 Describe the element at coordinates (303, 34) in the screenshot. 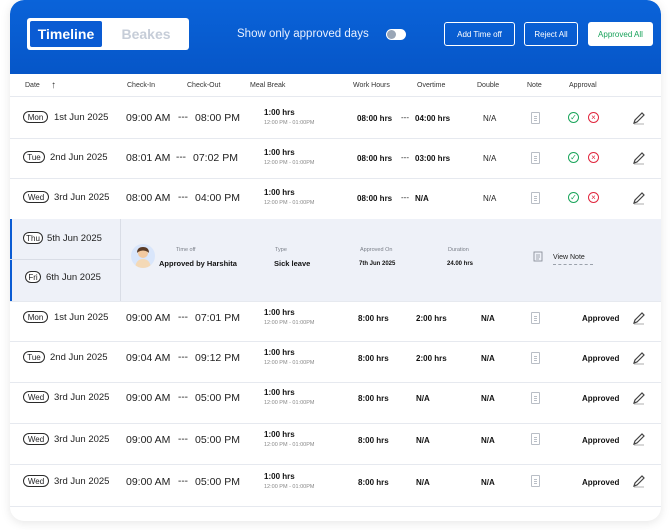

I see `show-approved-label: Show only approved days` at that location.